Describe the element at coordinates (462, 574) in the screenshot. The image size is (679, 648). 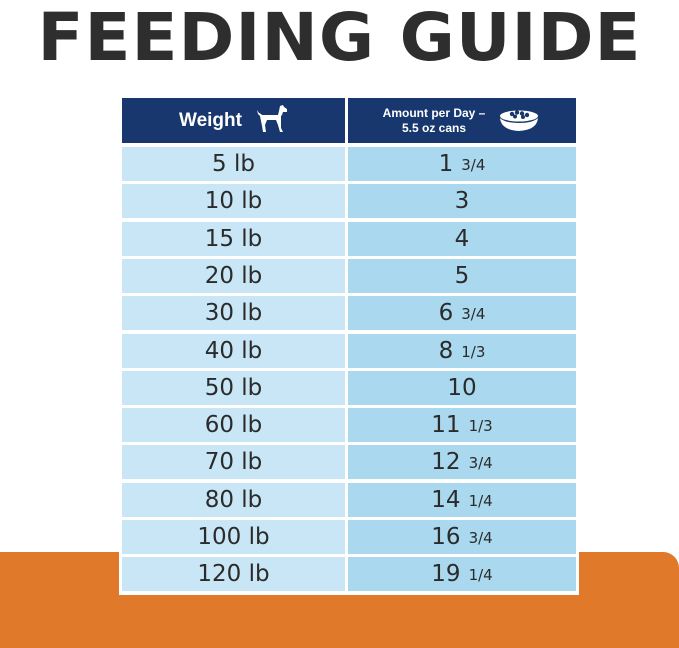
I see `amount-cell: 19 1/4` at that location.